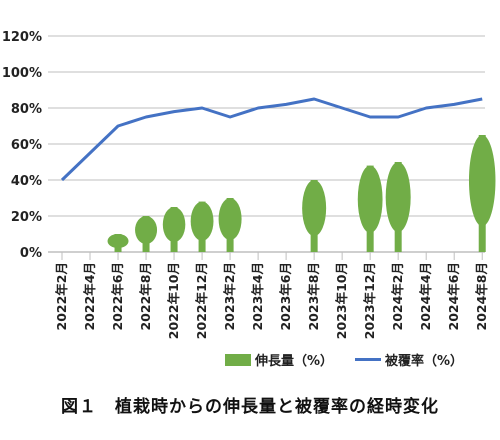 The width and height of the screenshot is (500, 440). Describe the element at coordinates (294, 361) in the screenshot. I see `legend-label-growth: 伸長量（%）` at that location.